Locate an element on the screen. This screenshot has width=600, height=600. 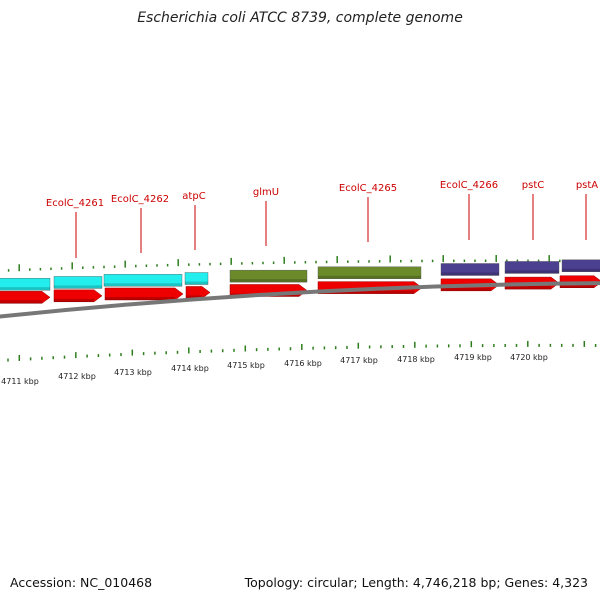
gene-label: EcolC_4266 is located at coordinates (469, 185).